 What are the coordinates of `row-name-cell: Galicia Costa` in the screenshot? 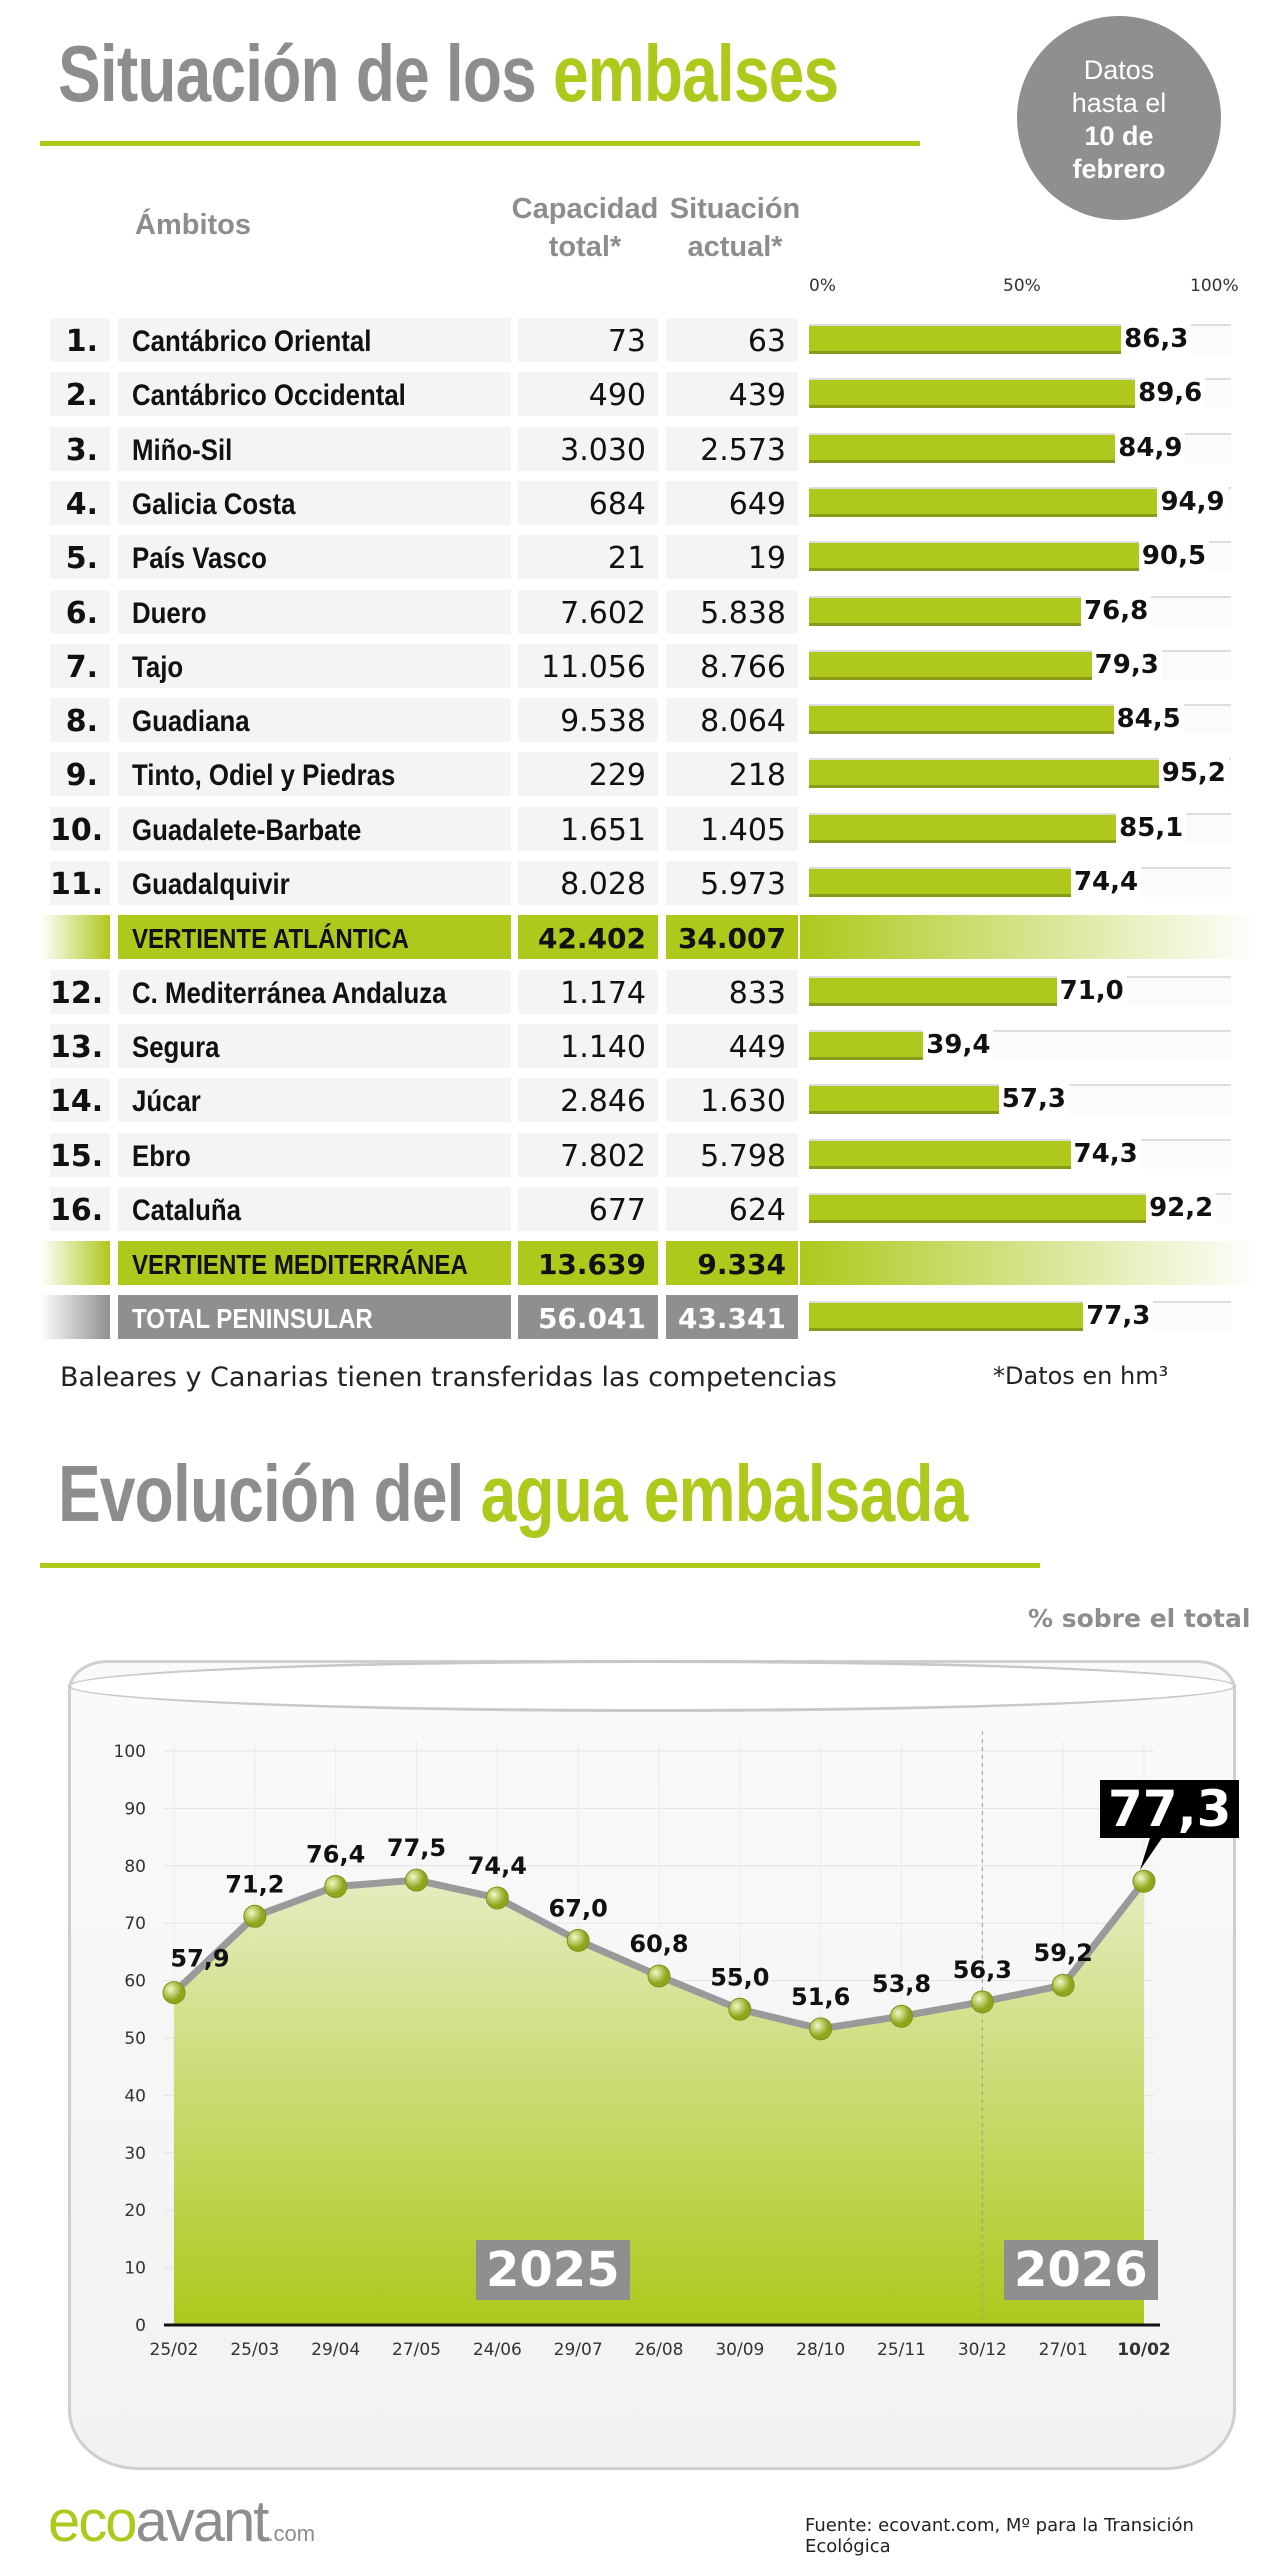 It's located at (314, 502).